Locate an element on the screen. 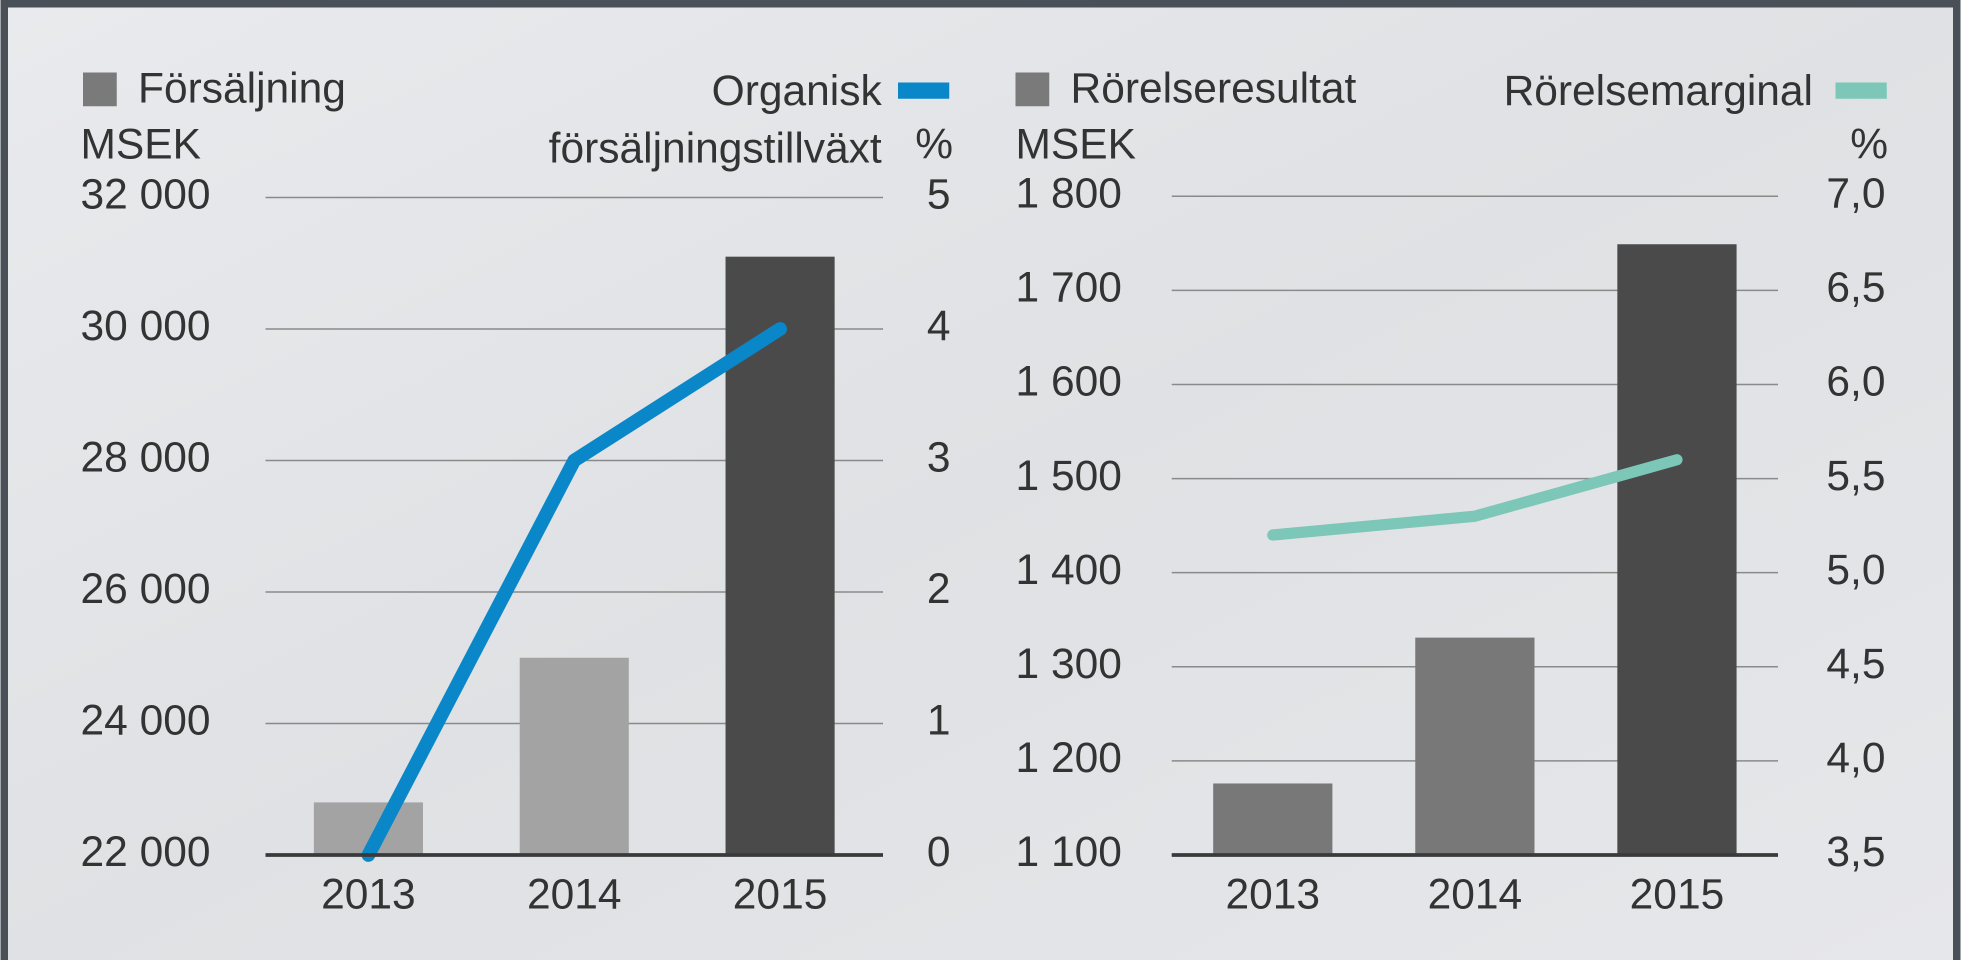 This screenshot has width=1961, height=965. y-tick-label: 1 700 is located at coordinates (1069, 288).